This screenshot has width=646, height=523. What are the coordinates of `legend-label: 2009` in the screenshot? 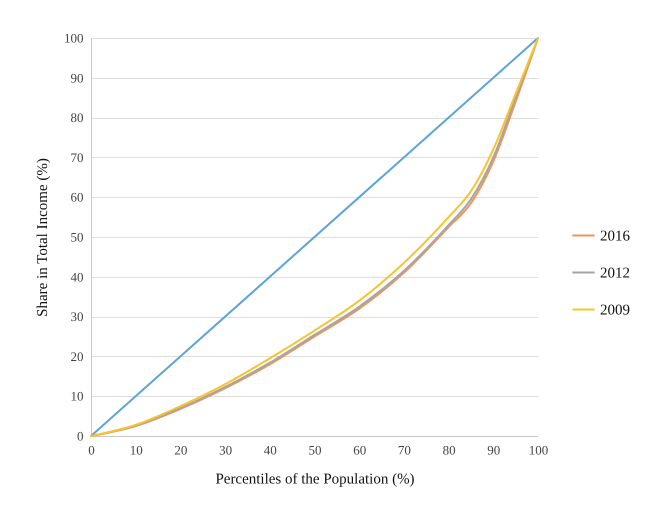 It's located at (615, 310).